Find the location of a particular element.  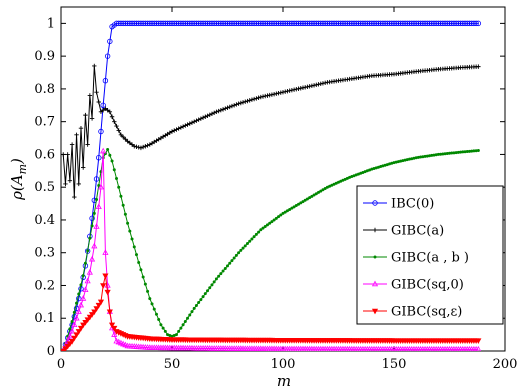

y-tick-label: 0.3 is located at coordinates (44, 253).